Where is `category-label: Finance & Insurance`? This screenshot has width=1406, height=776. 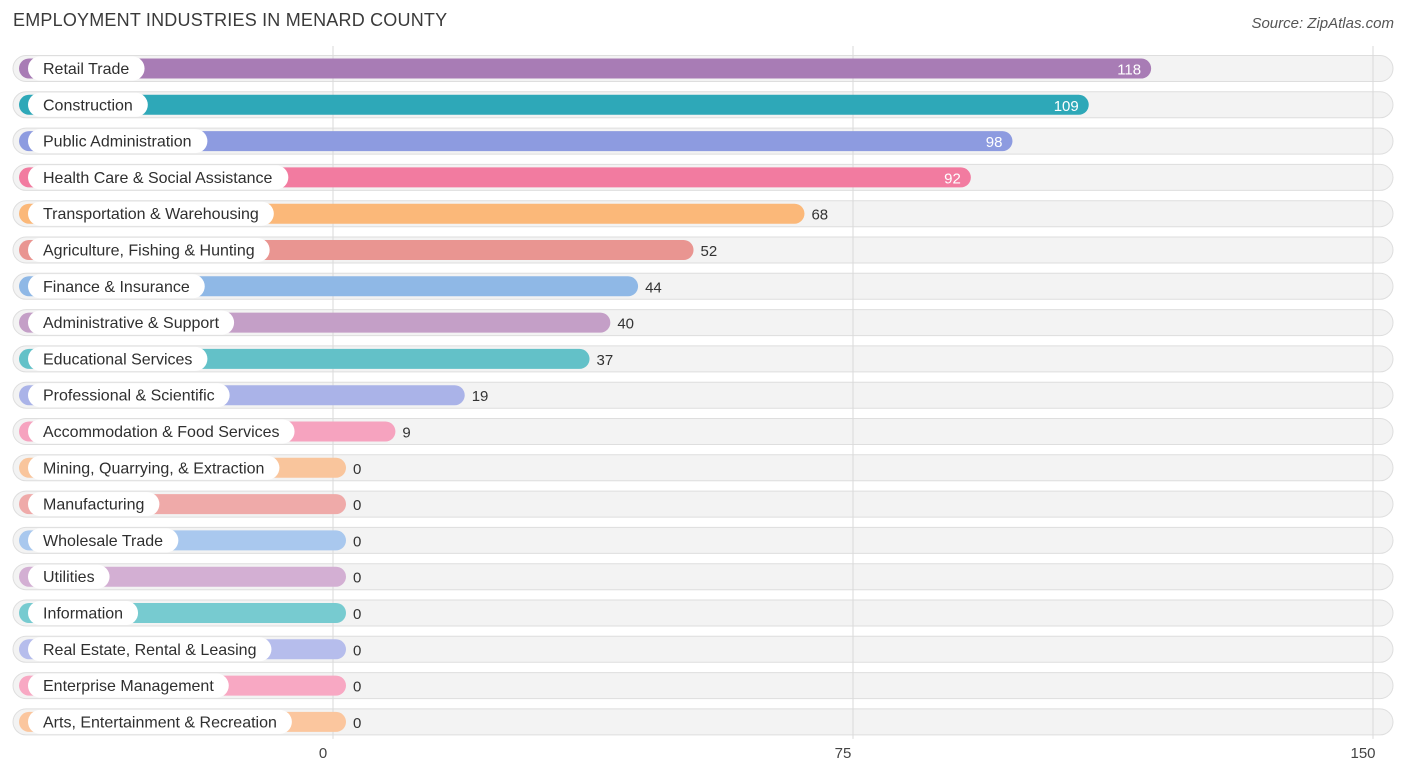
category-label: Finance & Insurance is located at coordinates (116, 287).